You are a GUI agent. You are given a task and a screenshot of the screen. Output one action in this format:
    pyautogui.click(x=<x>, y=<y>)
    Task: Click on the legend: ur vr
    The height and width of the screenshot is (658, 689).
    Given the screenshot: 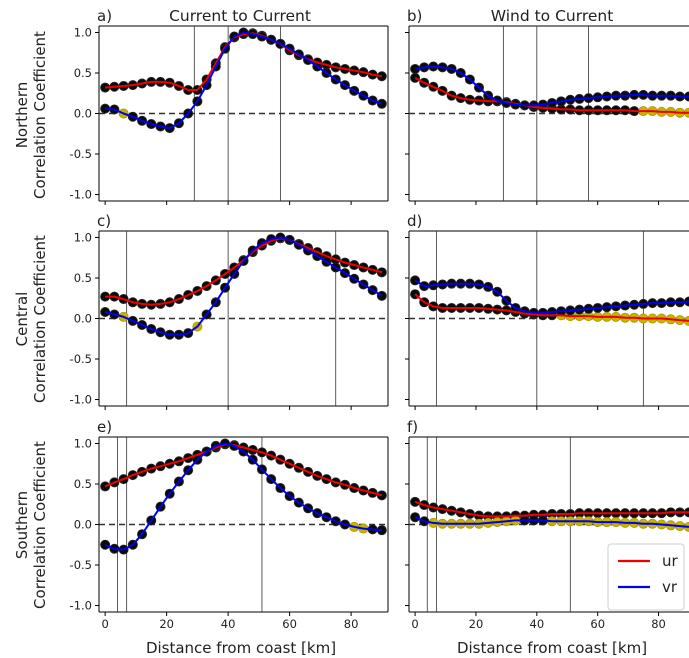 What is the action you would take?
    pyautogui.click(x=646, y=577)
    